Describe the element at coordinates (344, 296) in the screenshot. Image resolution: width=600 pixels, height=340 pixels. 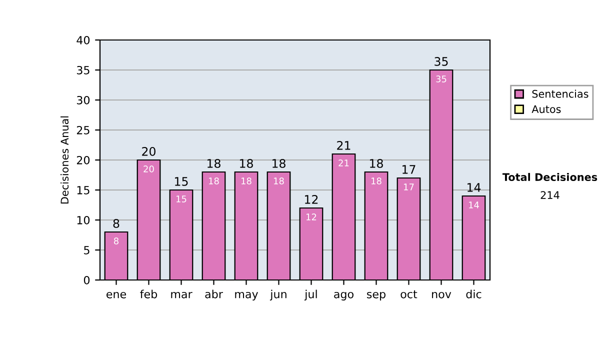
I see `x-tick-label: ago` at that location.